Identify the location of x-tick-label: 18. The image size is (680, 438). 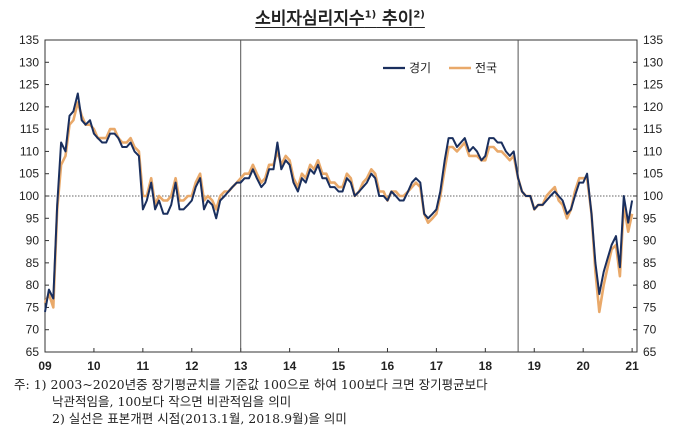
(486, 366).